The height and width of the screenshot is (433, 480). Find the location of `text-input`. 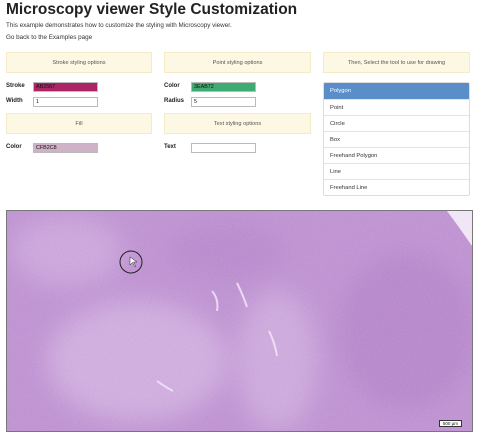

text-input is located at coordinates (223, 148).